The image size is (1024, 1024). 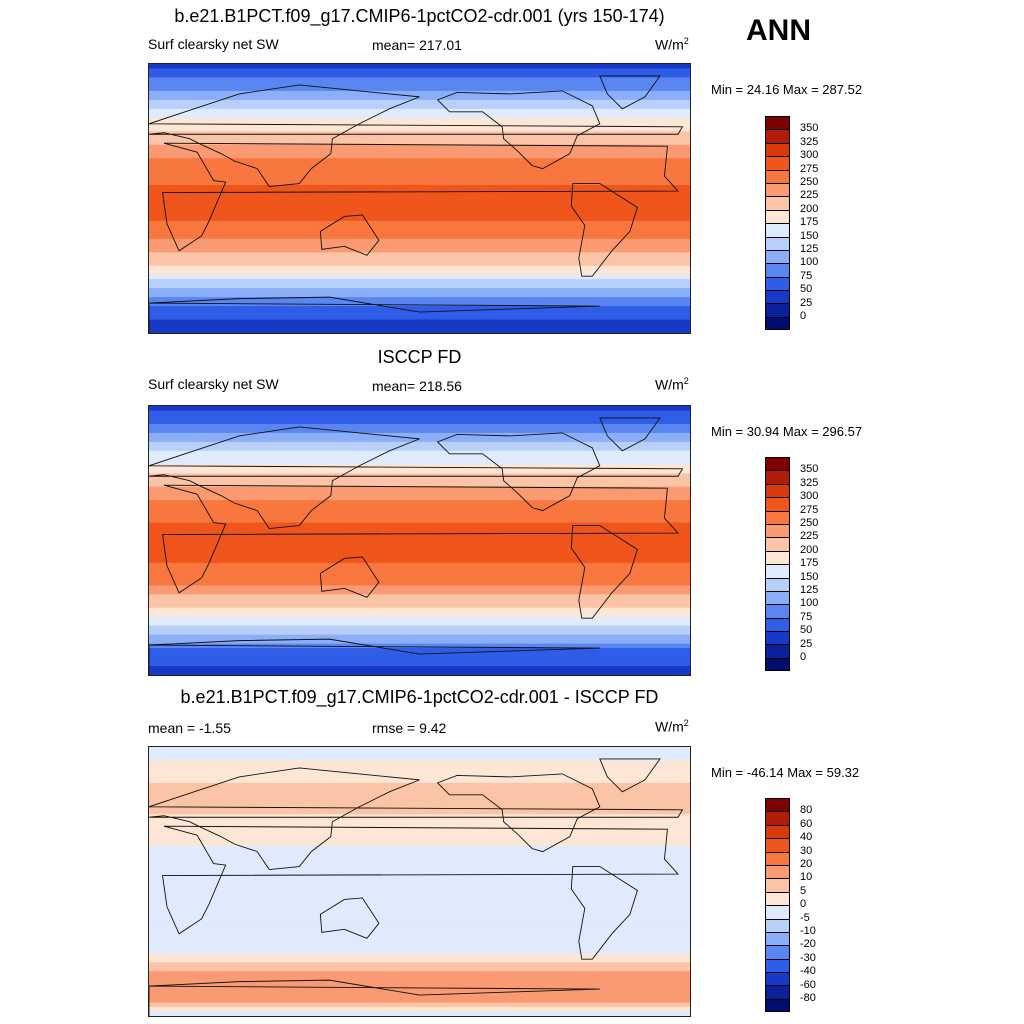 What do you see at coordinates (803, 890) in the screenshot?
I see `colorbar-tick-label: 5` at bounding box center [803, 890].